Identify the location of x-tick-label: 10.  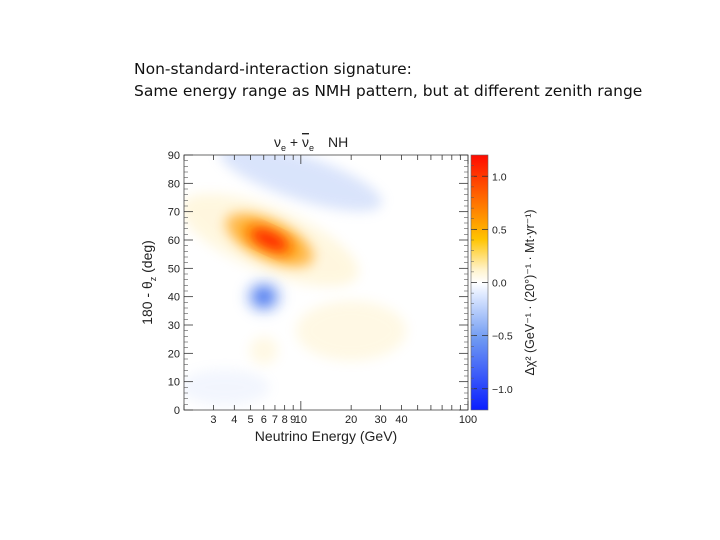
(301, 420).